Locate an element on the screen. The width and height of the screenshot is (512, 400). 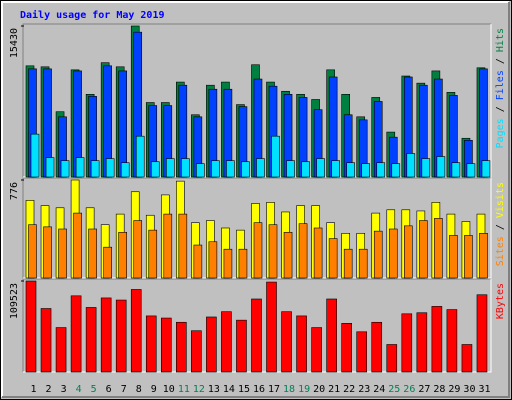
legend-entry: KBytes is located at coordinates (500, 301).